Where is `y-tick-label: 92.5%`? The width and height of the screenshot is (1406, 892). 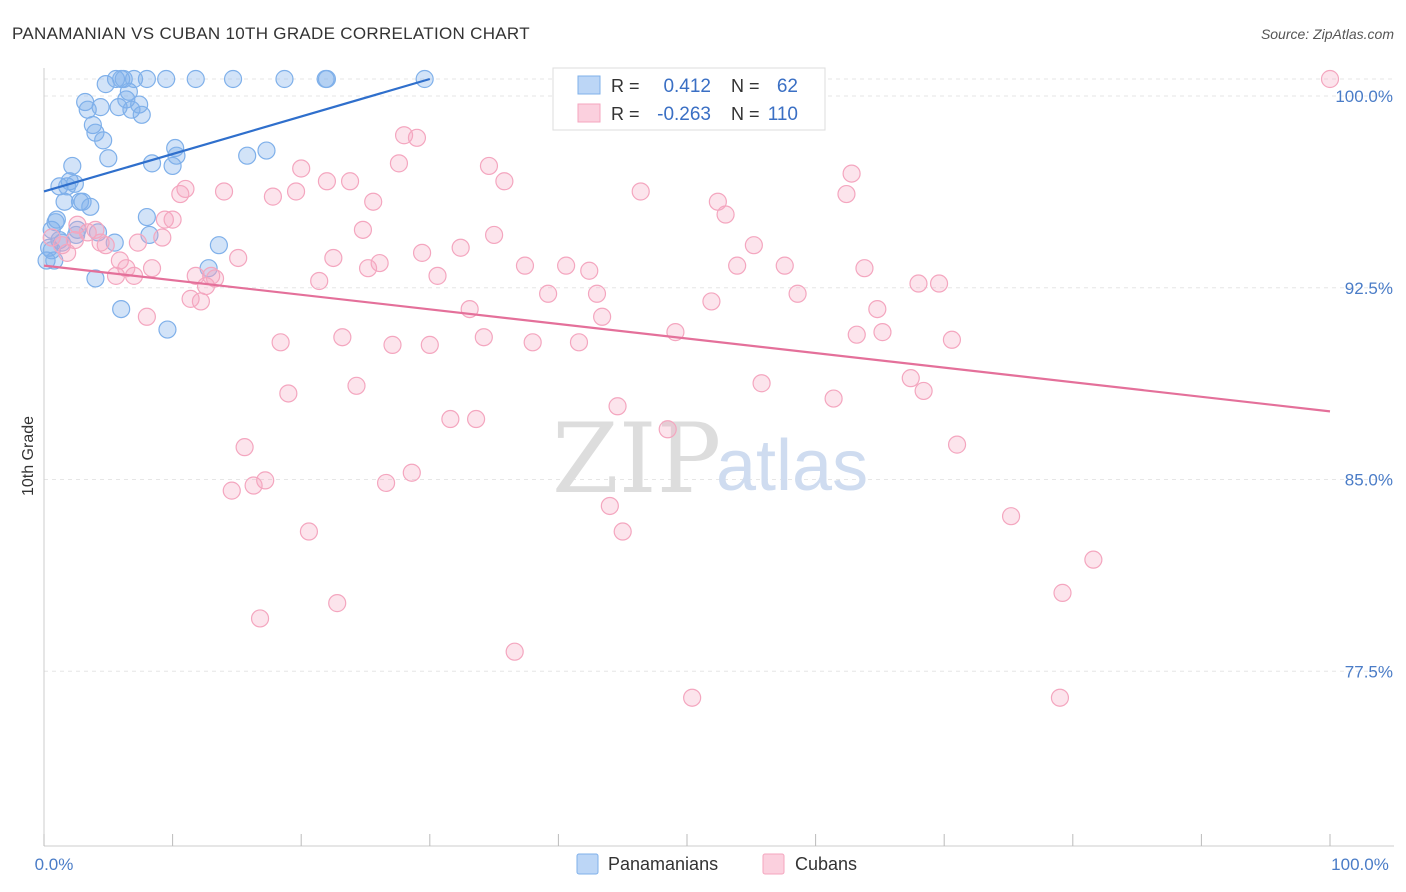
y-tick-label: 92.5% is located at coordinates (1369, 288).